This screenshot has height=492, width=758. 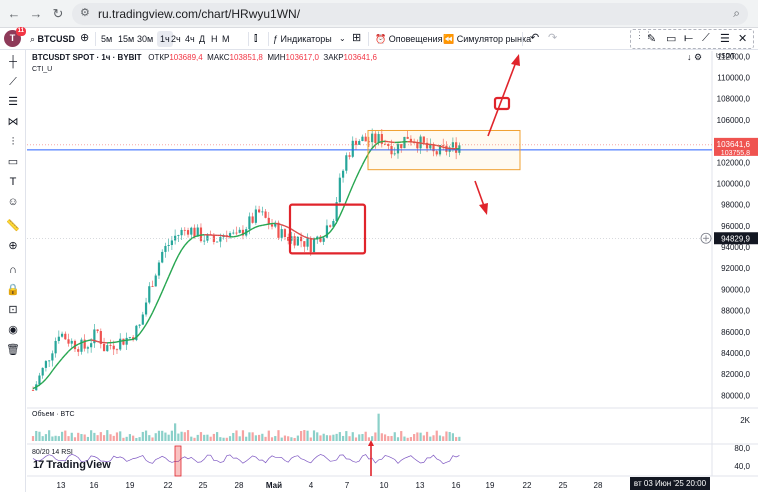 What do you see at coordinates (695, 57) in the screenshot?
I see `scale-menu-icons: ↓ ⚙` at bounding box center [695, 57].